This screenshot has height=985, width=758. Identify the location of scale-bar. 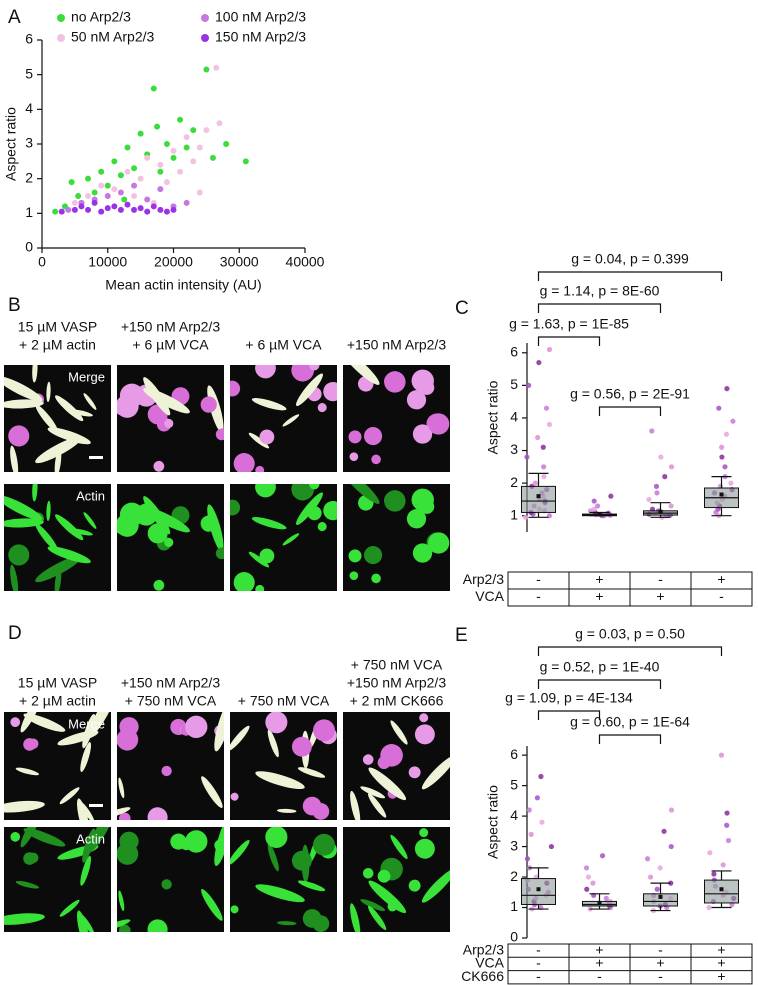
(96, 805).